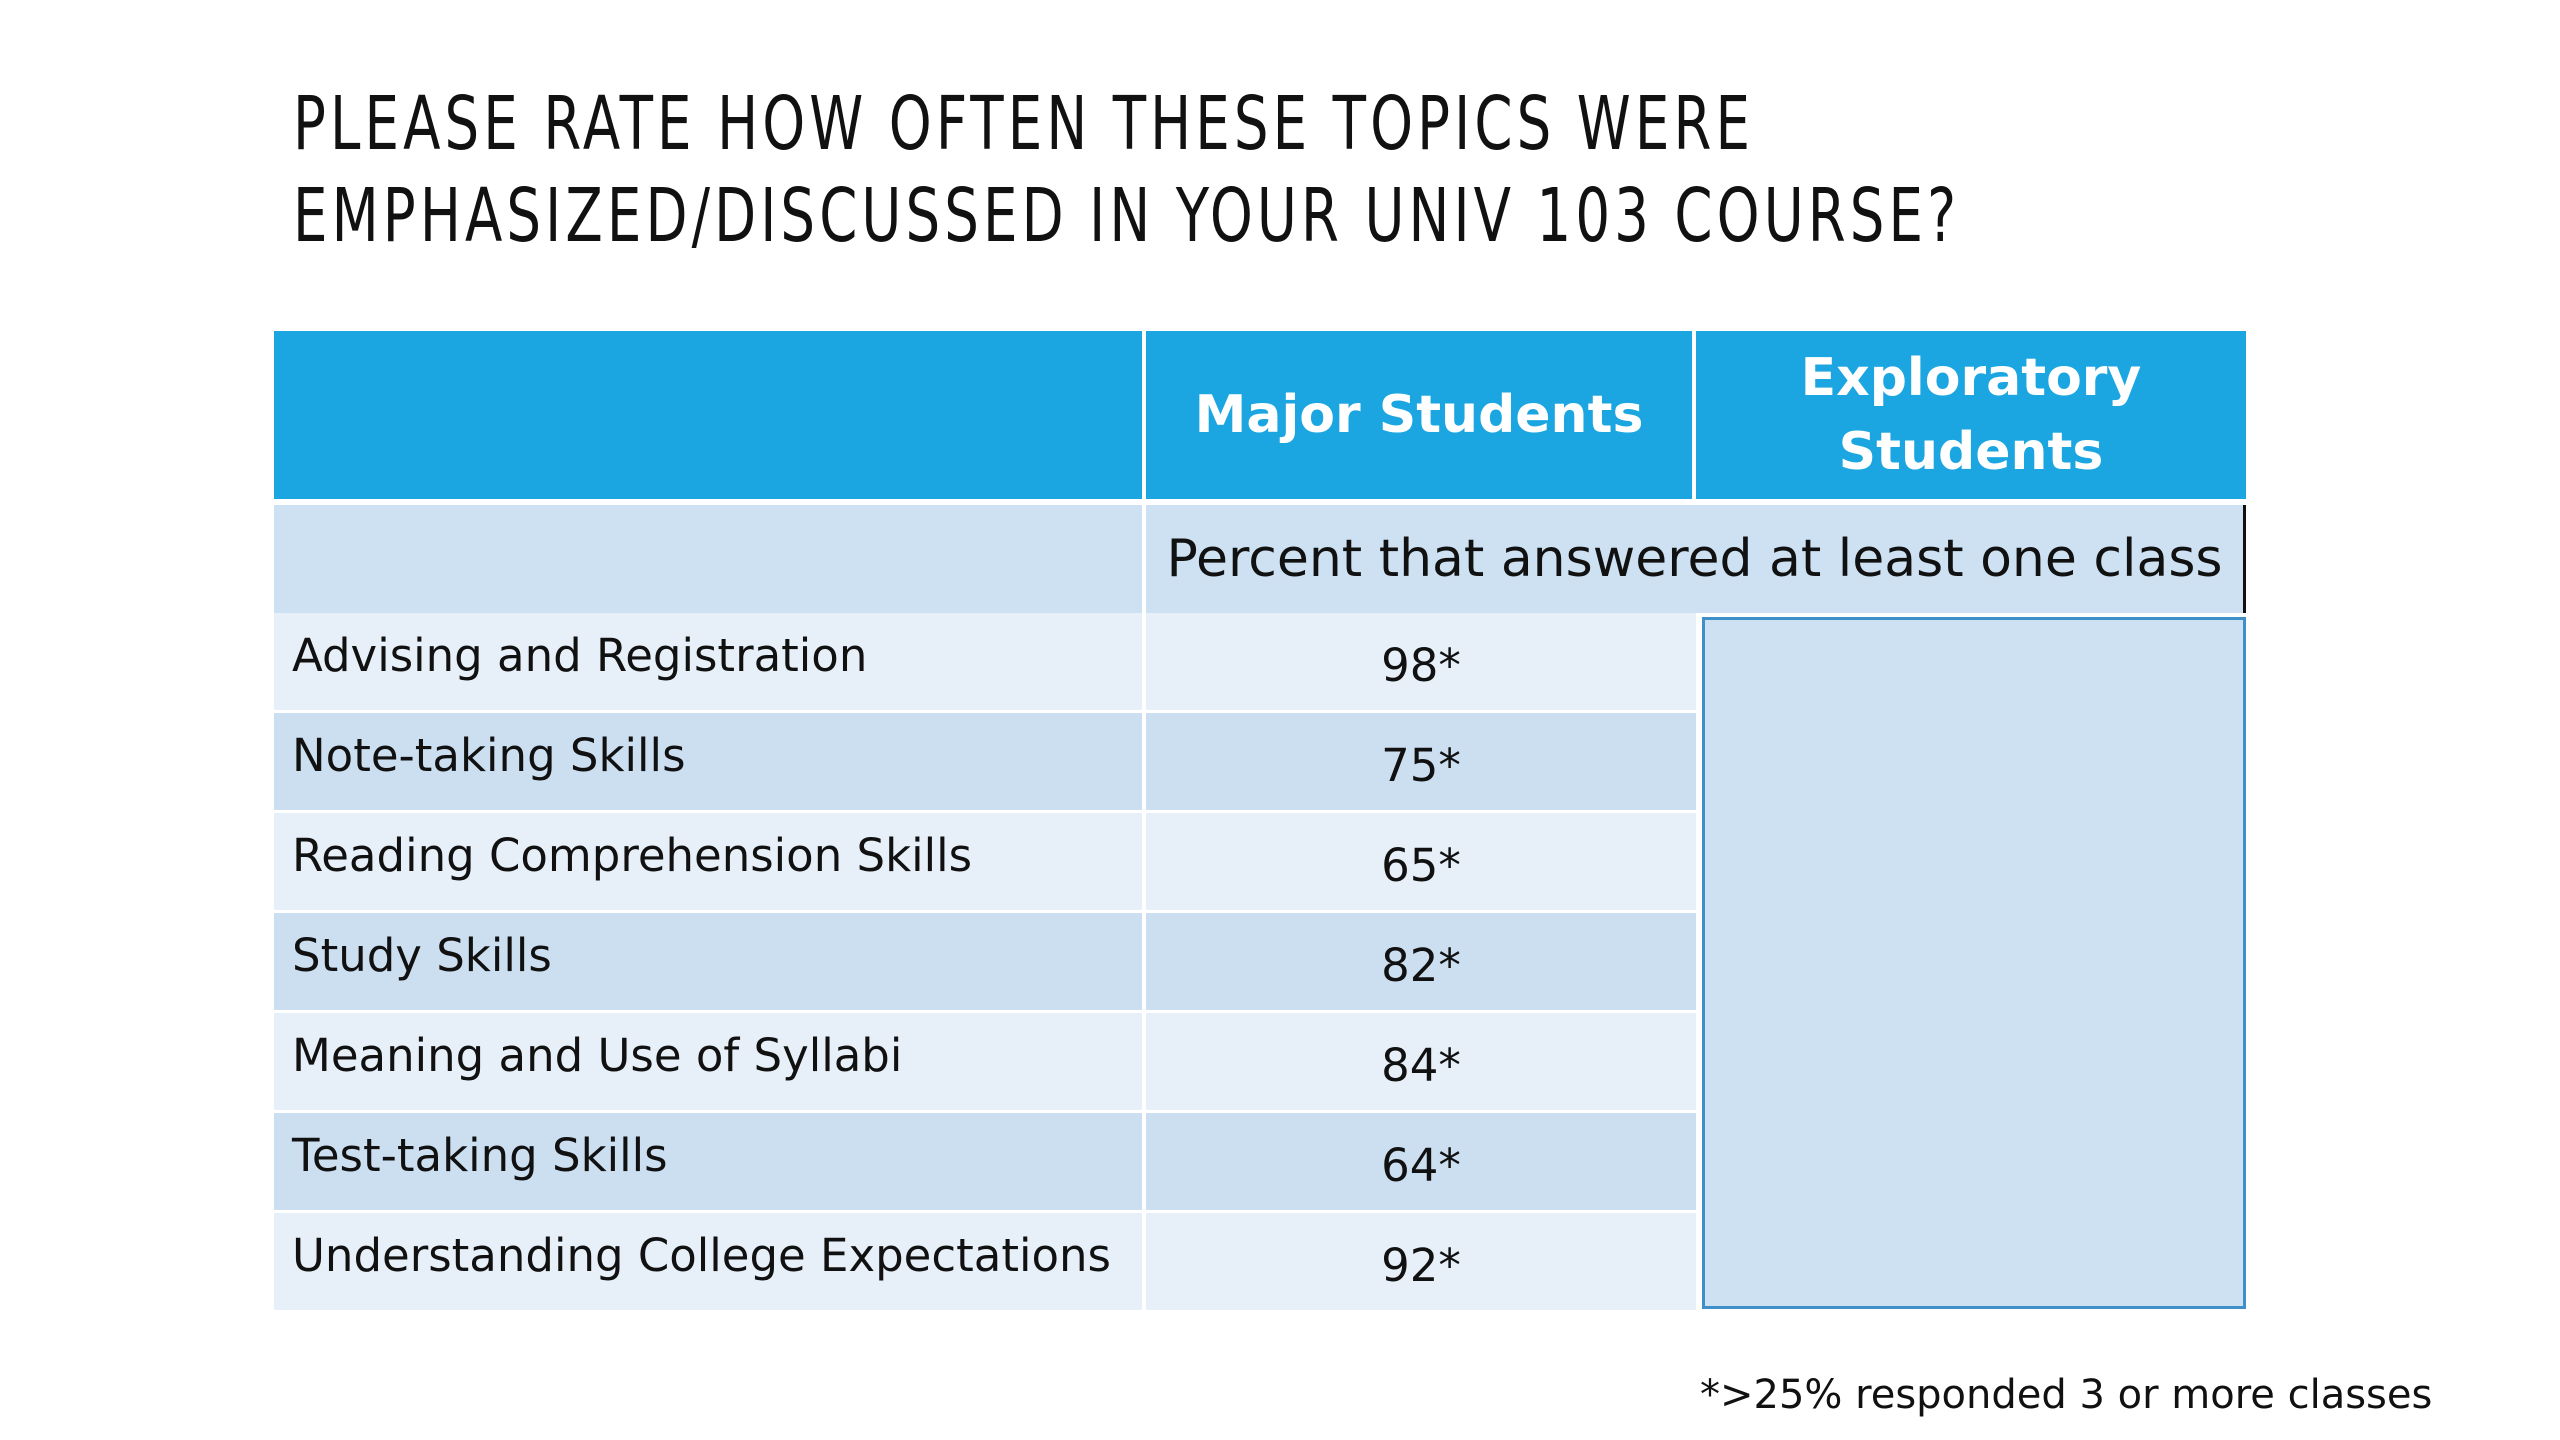  Describe the element at coordinates (710, 863) in the screenshot. I see `topic-cell: Reading Comprehension Skills` at that location.